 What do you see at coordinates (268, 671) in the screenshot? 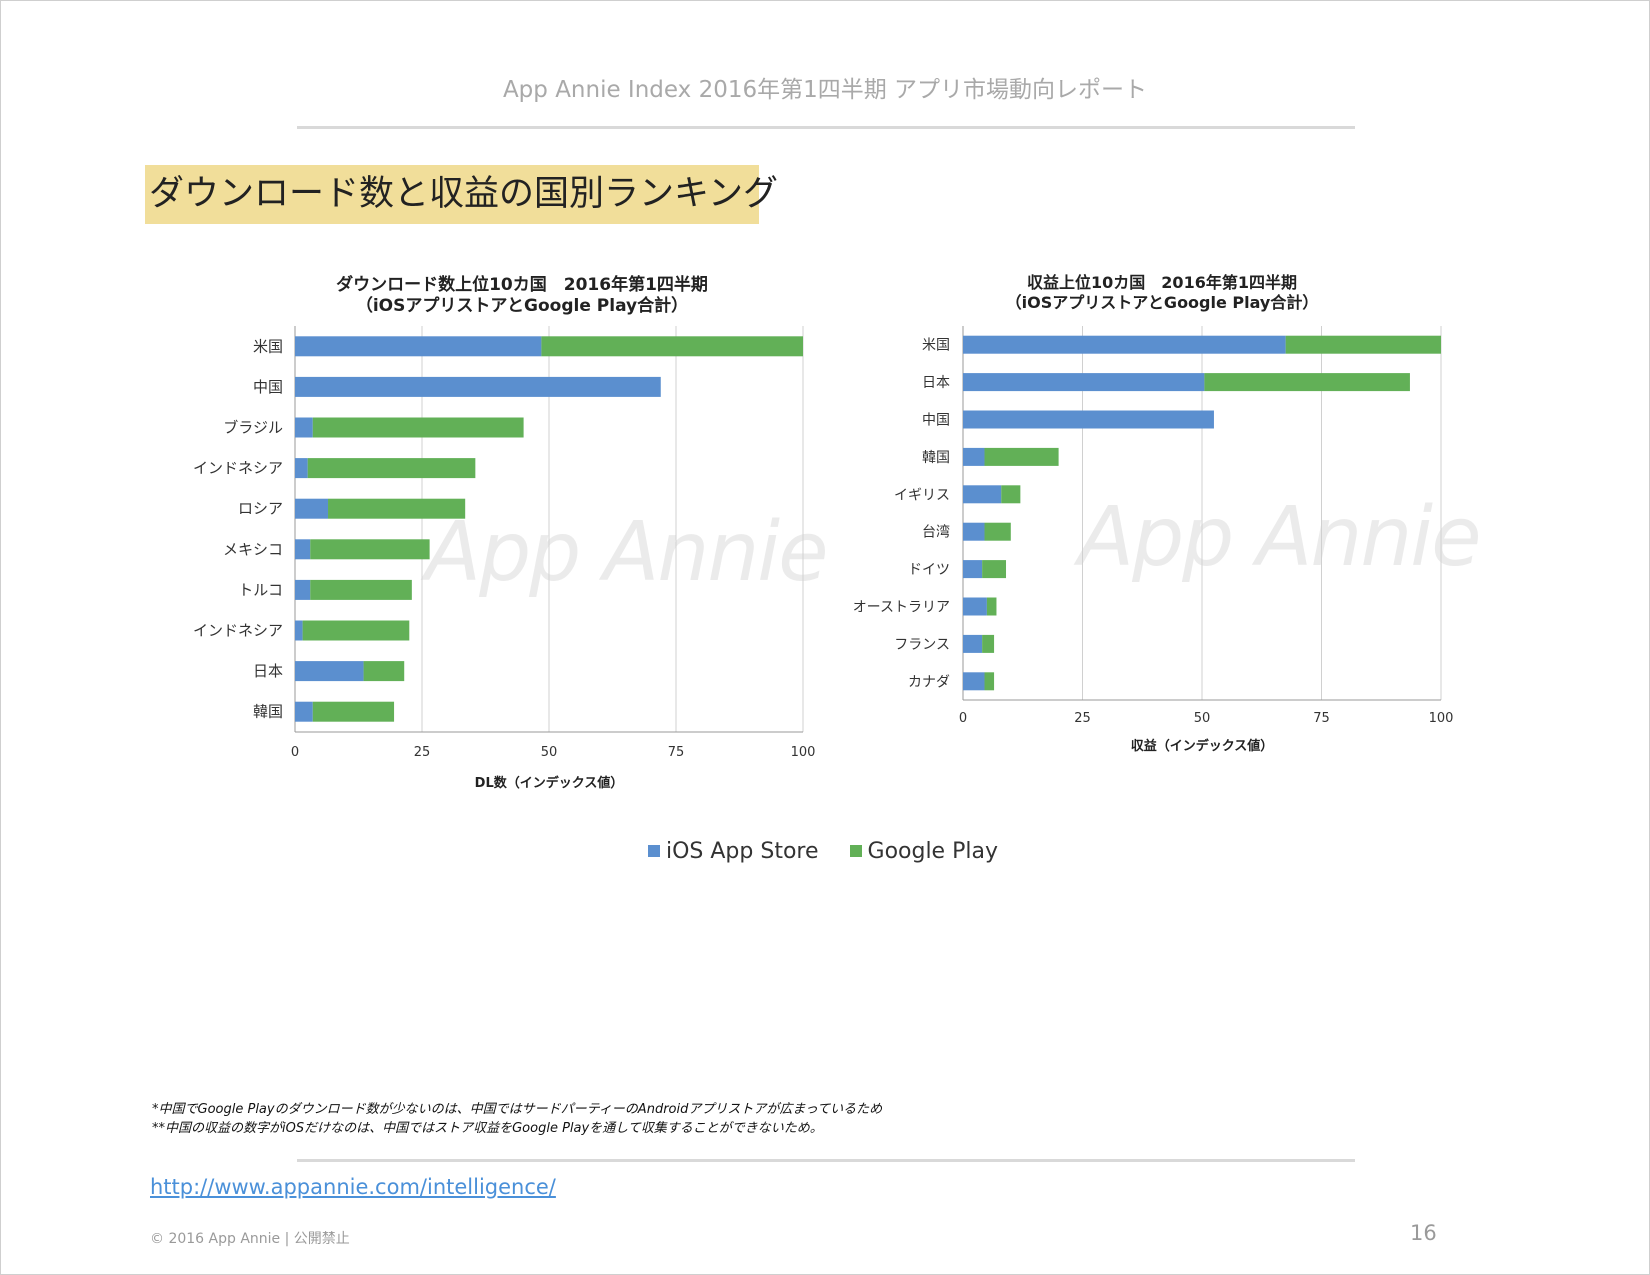
I see `downloads-category-label-8: 日本` at bounding box center [268, 671].